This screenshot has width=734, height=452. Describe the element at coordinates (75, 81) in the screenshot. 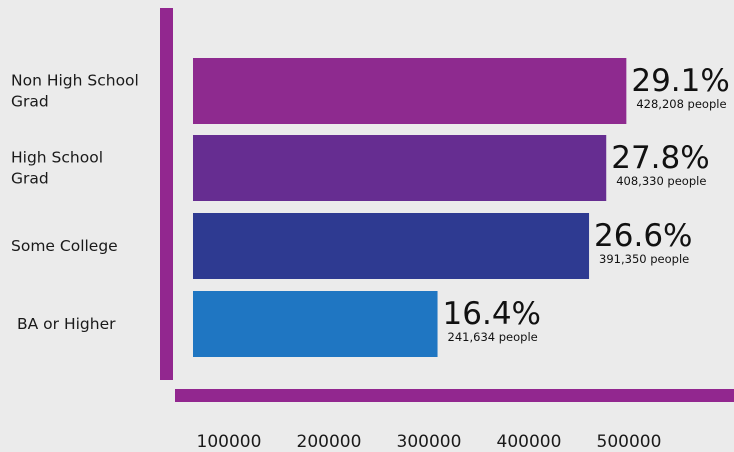

I see `category-label: Non High School` at that location.